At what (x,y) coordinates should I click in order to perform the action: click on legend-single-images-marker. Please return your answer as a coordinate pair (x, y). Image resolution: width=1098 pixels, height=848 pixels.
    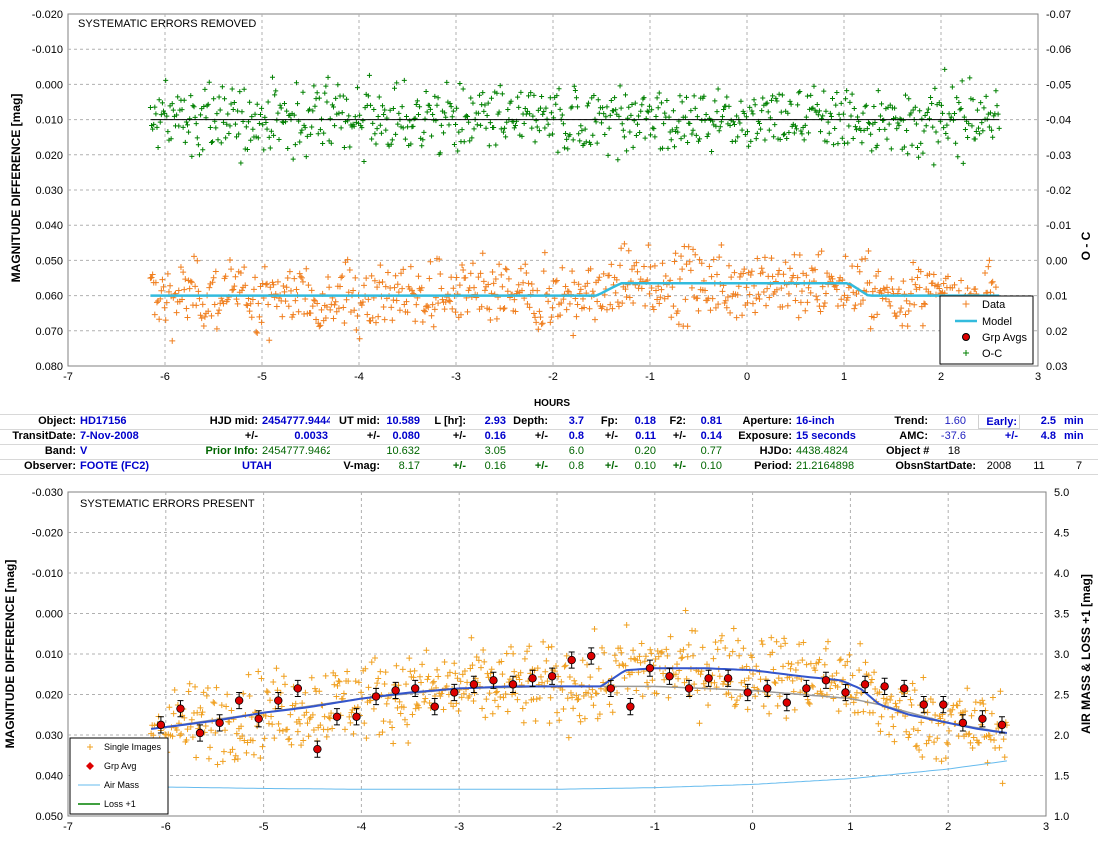
    Looking at the image, I should click on (90, 747).